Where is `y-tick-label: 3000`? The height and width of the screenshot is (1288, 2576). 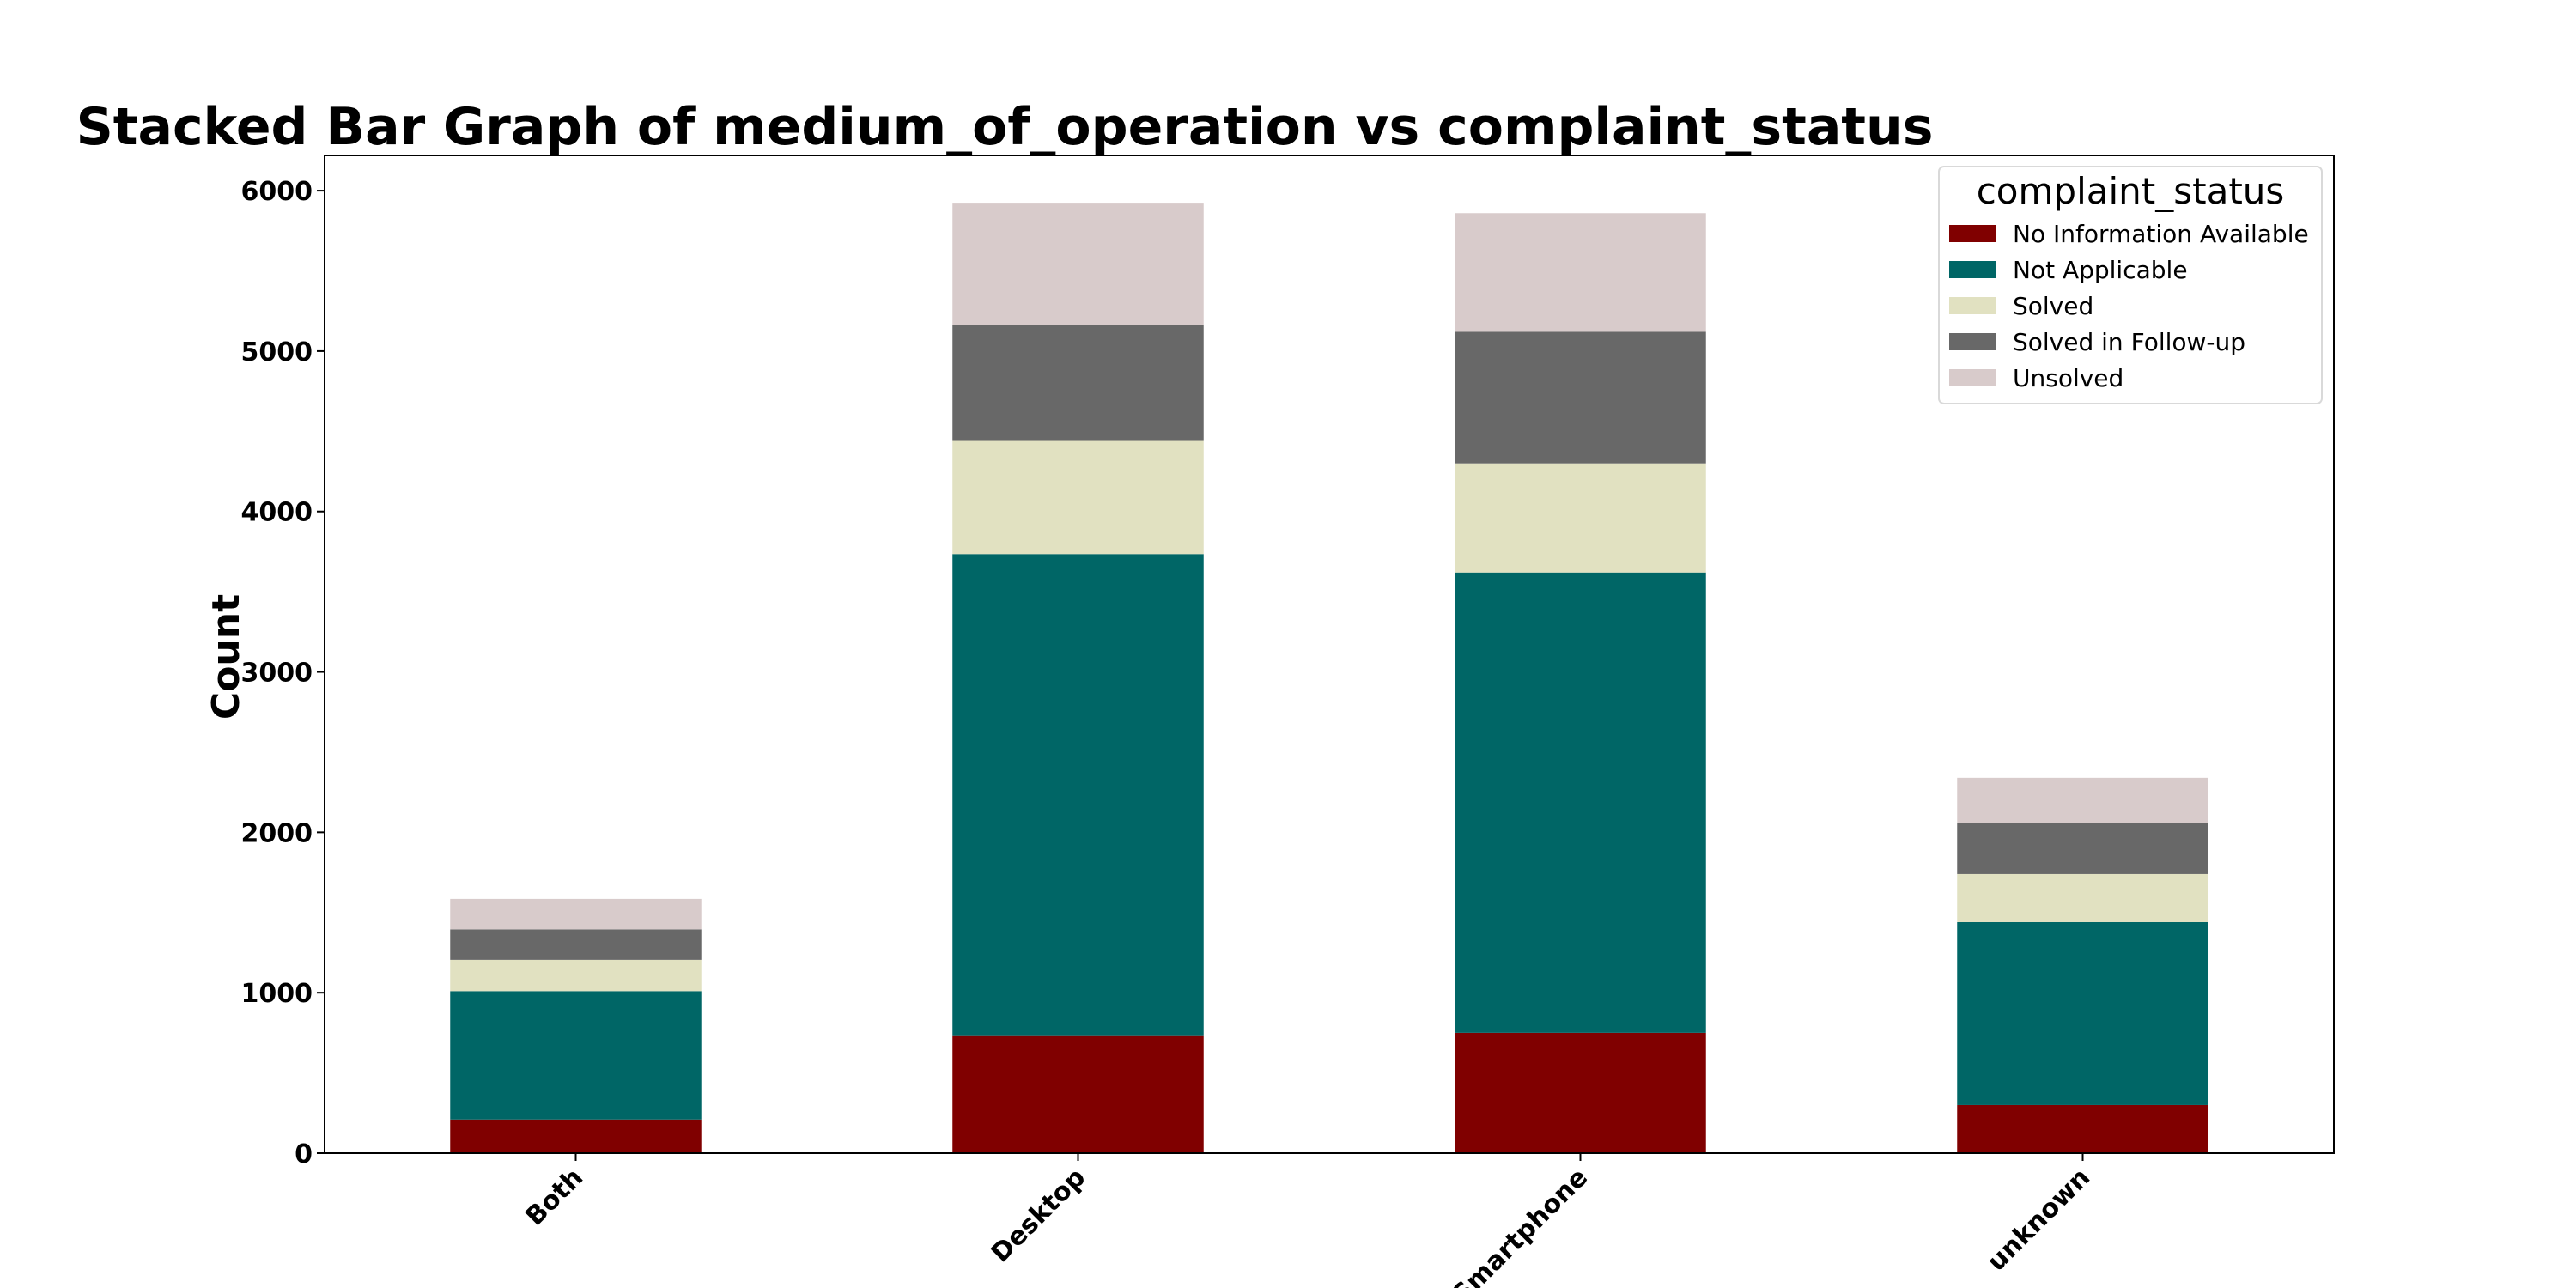 y-tick-label: 3000 is located at coordinates (277, 674).